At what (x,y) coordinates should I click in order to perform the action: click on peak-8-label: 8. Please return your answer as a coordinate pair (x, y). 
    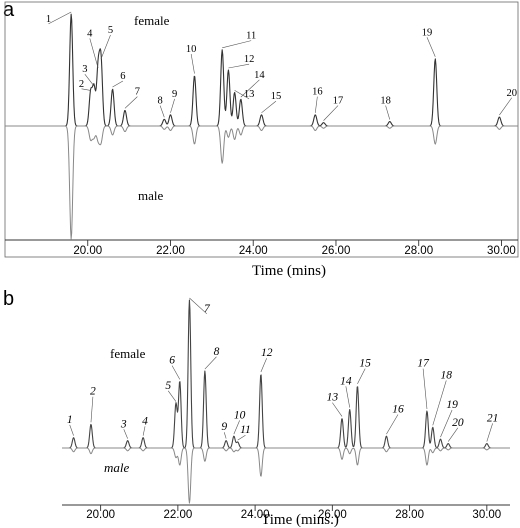
    Looking at the image, I should click on (217, 352).